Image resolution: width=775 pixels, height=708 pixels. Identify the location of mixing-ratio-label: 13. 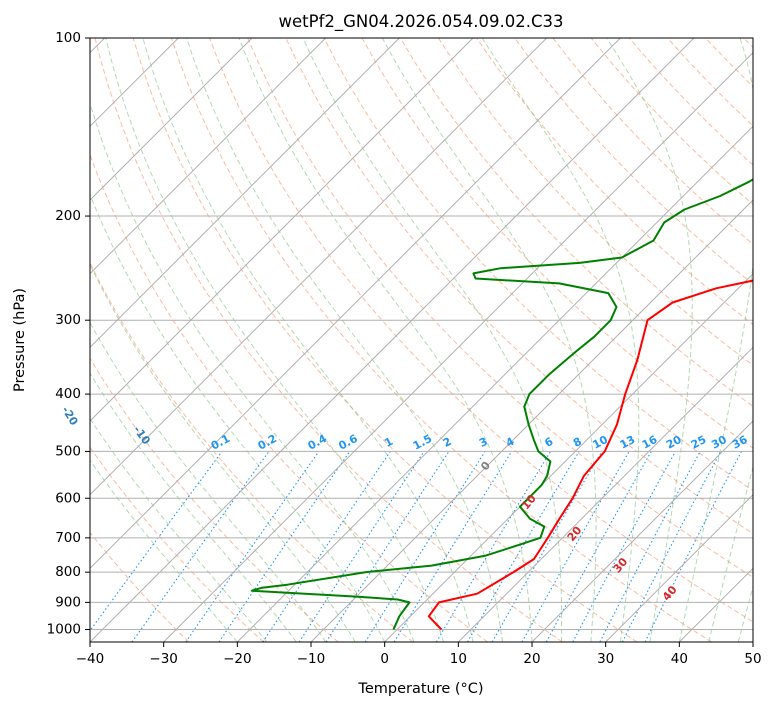
(628, 442).